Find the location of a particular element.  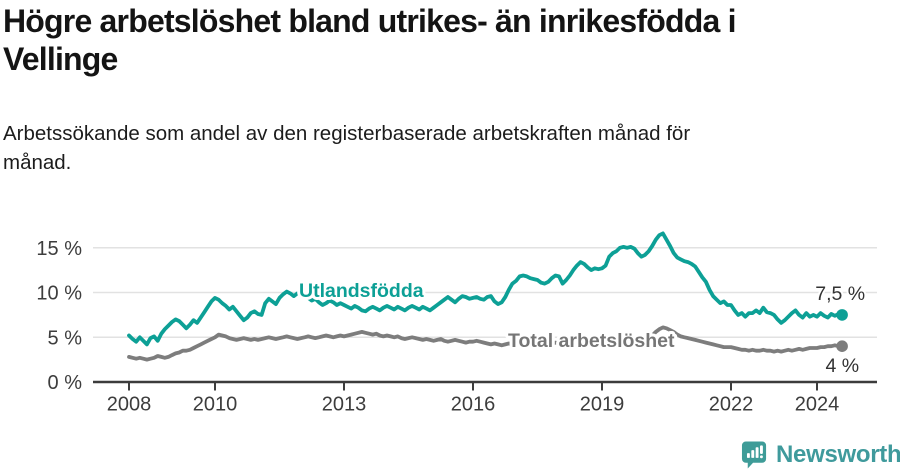

x-tick-label: 2016 is located at coordinates (473, 405).